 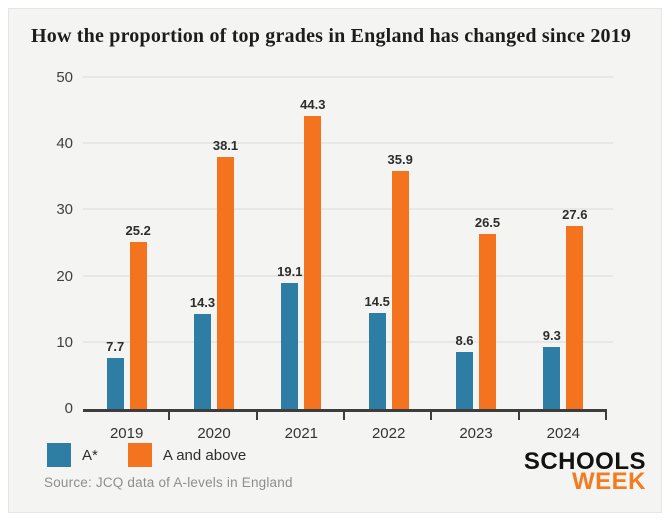 I want to click on bar-2023-a-star, so click(x=464, y=380).